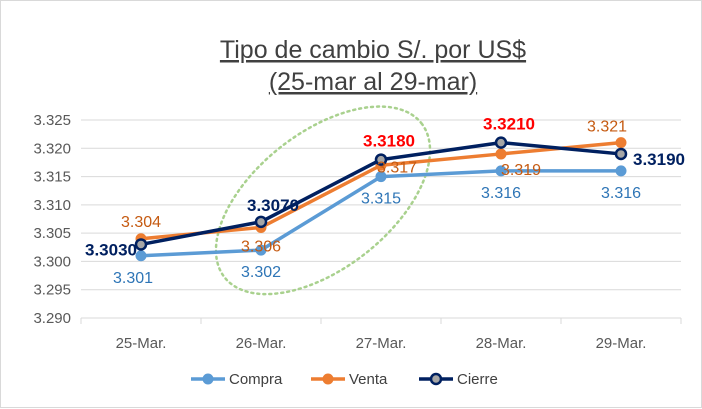 This screenshot has width=702, height=409. What do you see at coordinates (52, 290) in the screenshot?
I see `y-tick-label: 3.295` at bounding box center [52, 290].